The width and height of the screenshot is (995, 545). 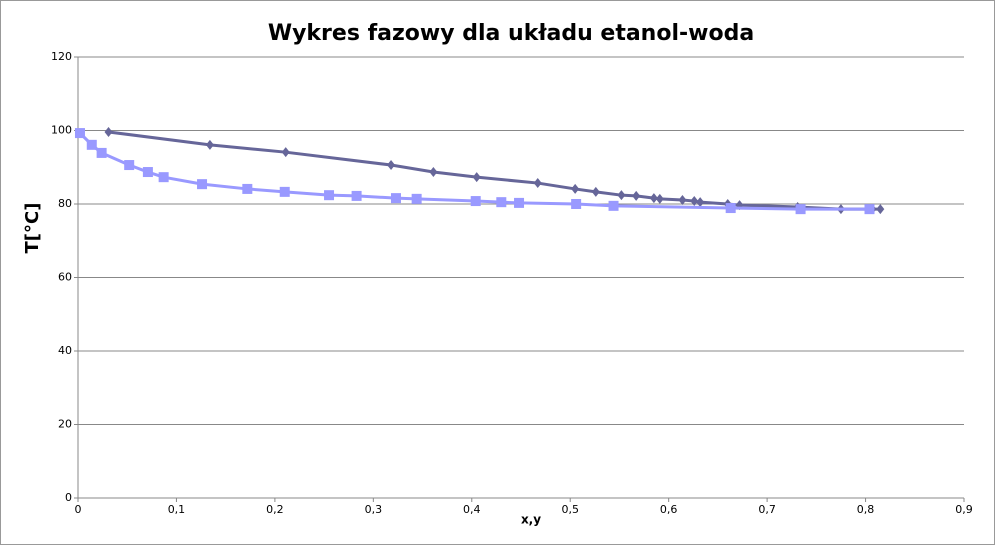 What do you see at coordinates (767, 509) in the screenshot?
I see `x-tick-label: 0,7` at bounding box center [767, 509].